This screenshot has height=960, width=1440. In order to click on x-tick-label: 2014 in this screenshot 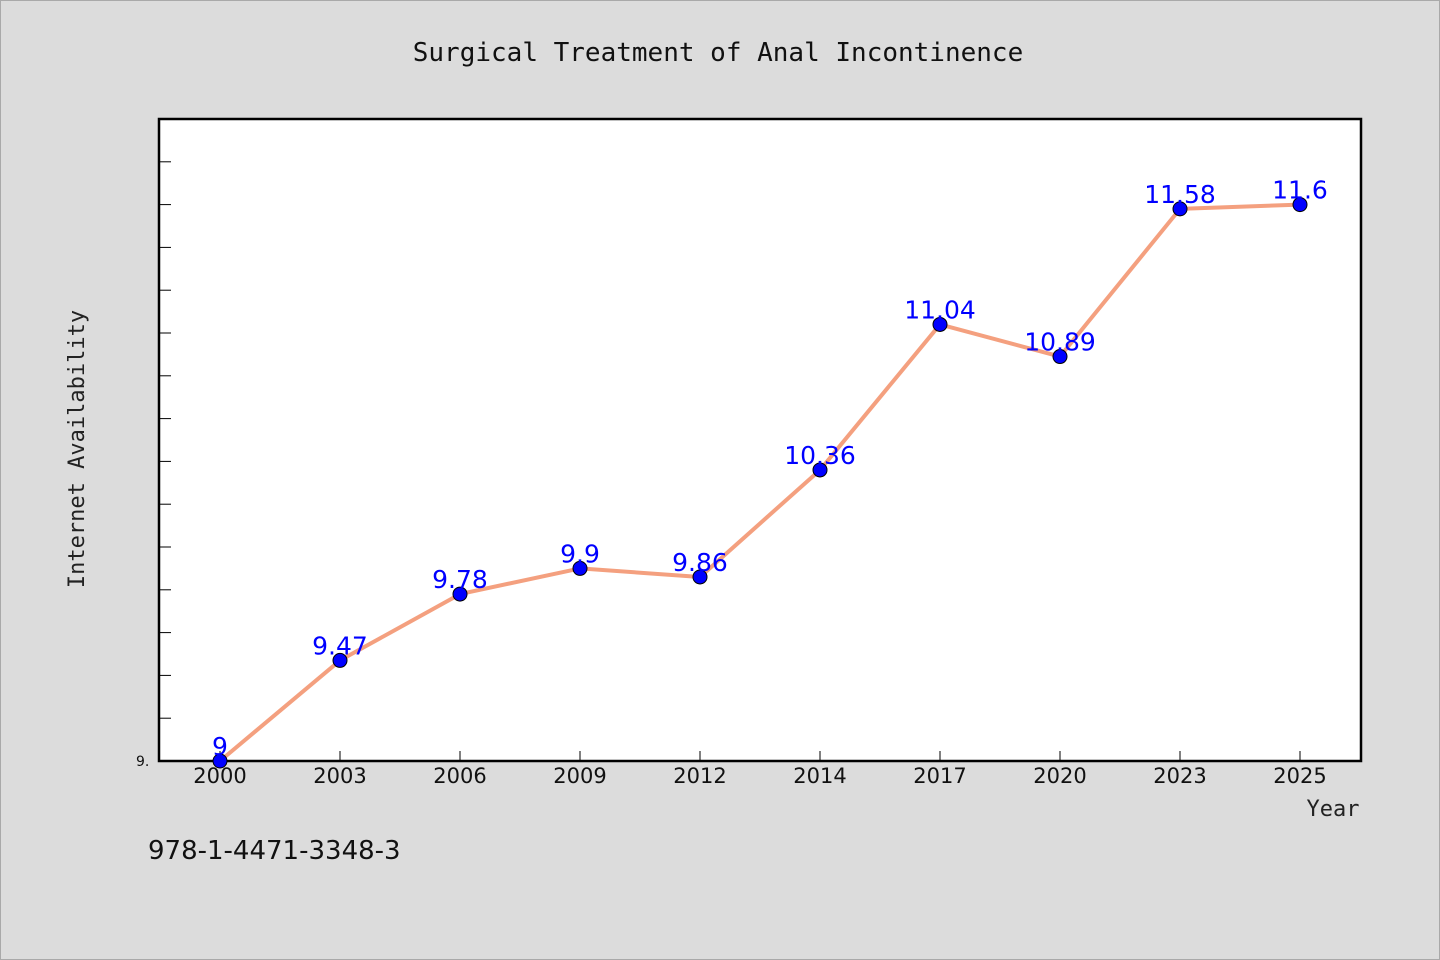, I will do `click(819, 776)`.